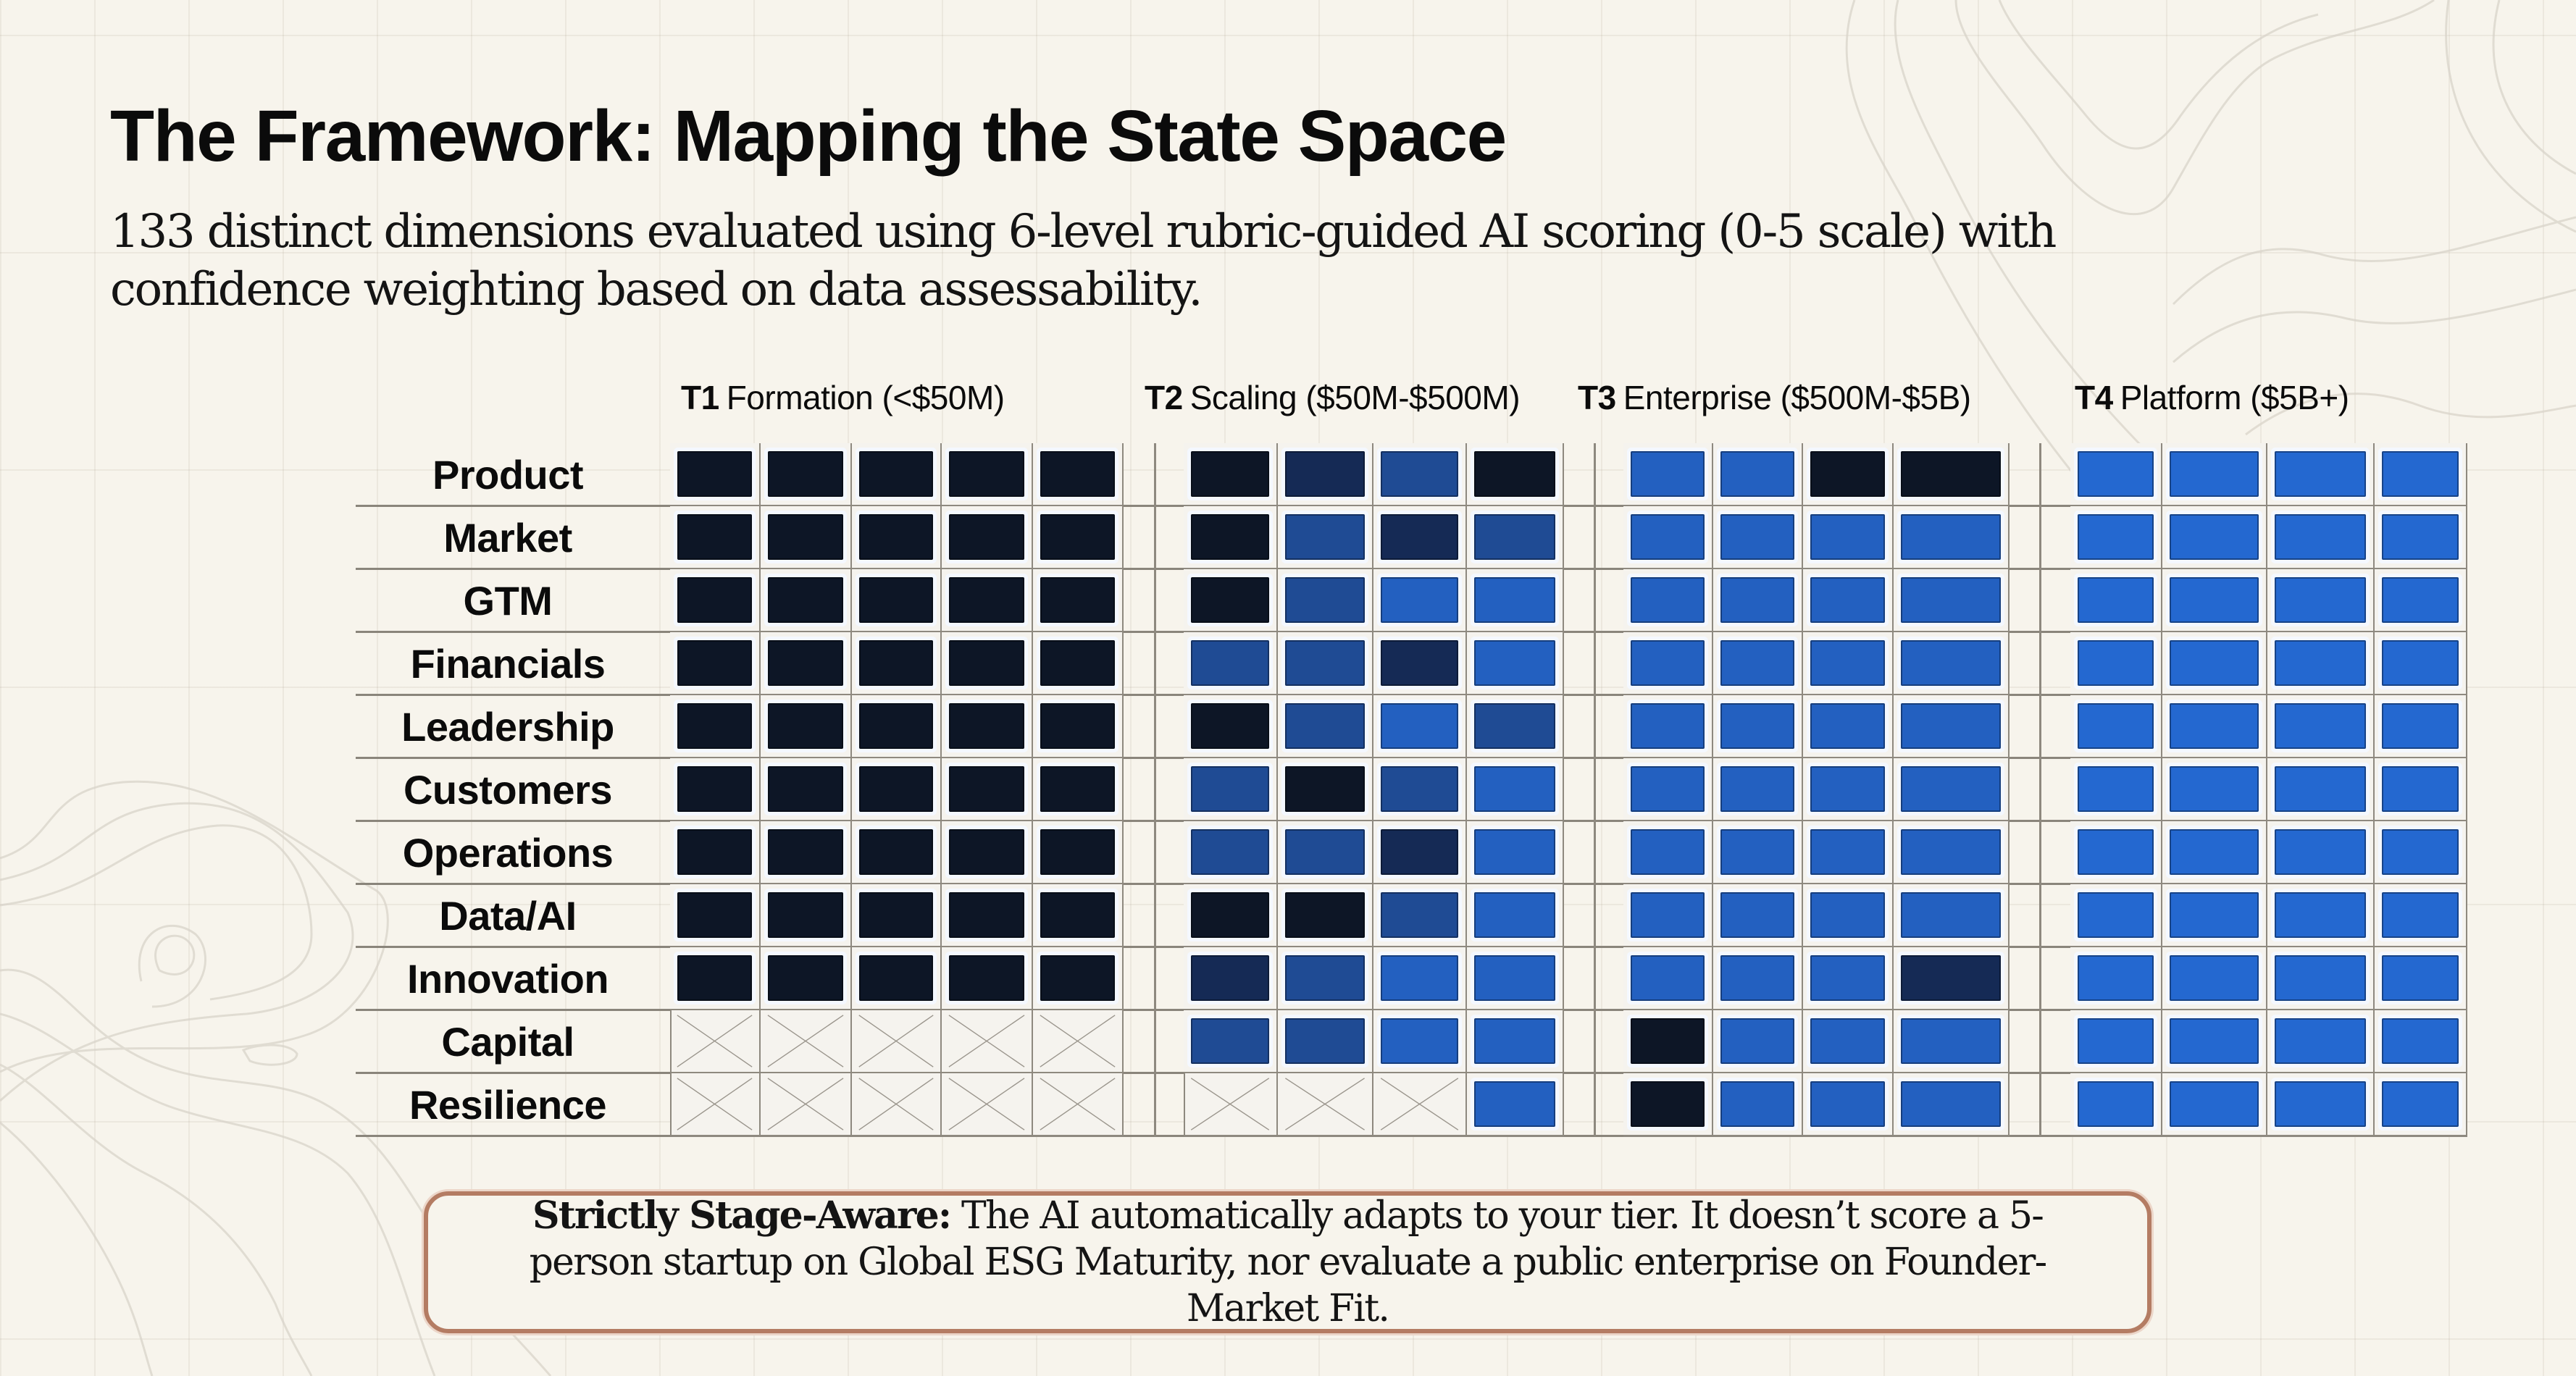  Describe the element at coordinates (1595, 790) in the screenshot. I see `tier-separator` at that location.